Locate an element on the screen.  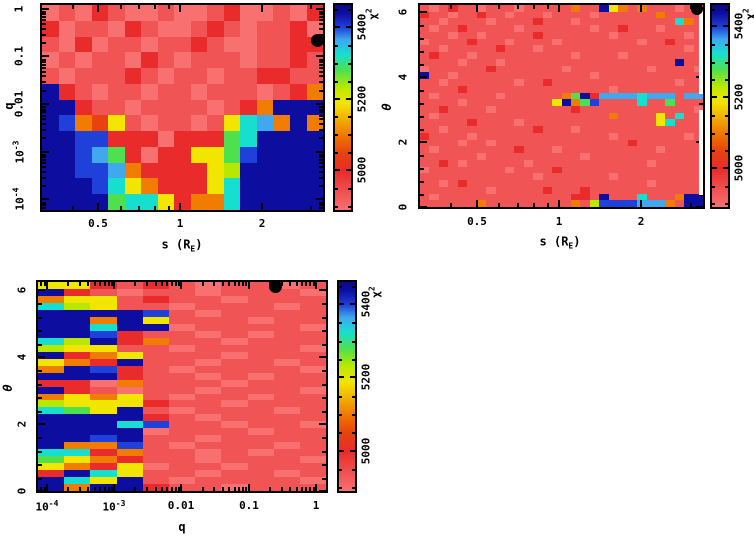
x-axis-title-panel-qtheta: q is located at coordinates (182, 527).